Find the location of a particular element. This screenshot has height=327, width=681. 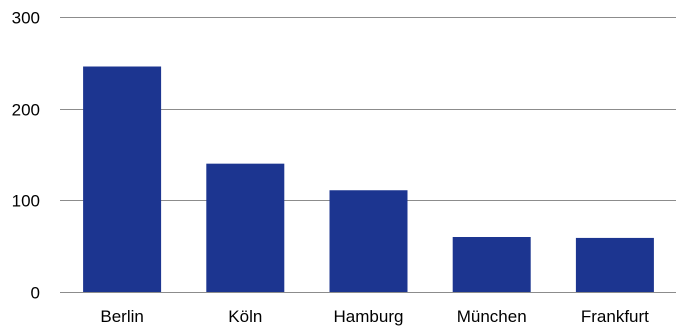

bar-hamburg is located at coordinates (368, 241).